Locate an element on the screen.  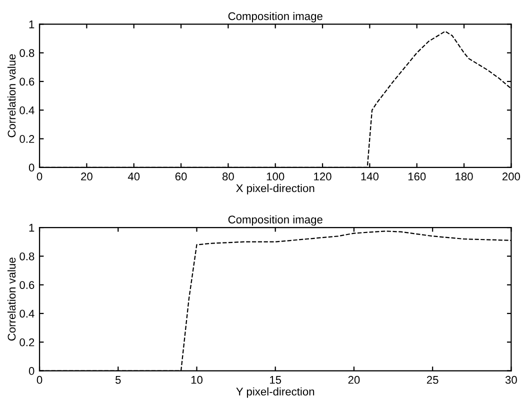
x-tick-label: 5 is located at coordinates (118, 380).